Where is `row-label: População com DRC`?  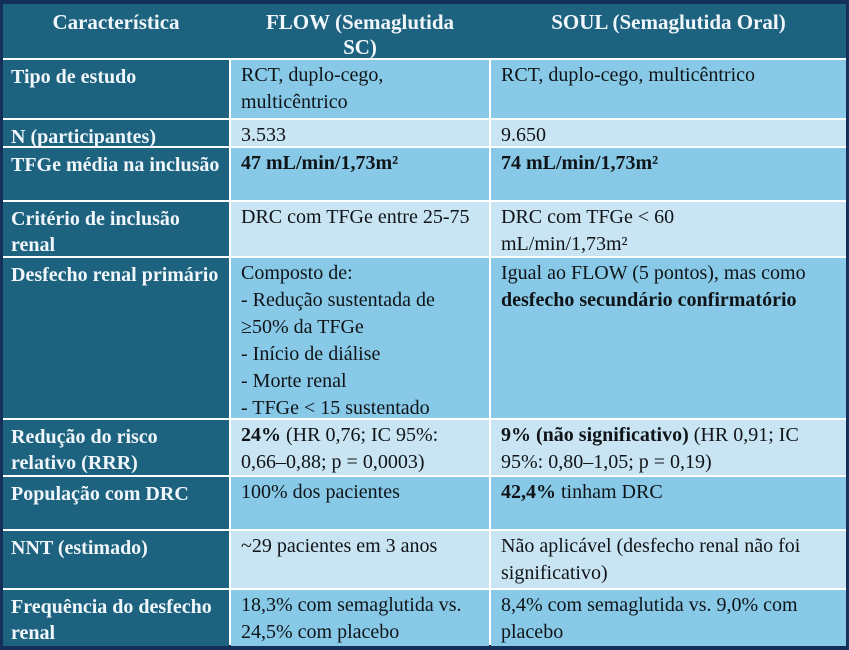 row-label: População com DRC is located at coordinates (116, 503).